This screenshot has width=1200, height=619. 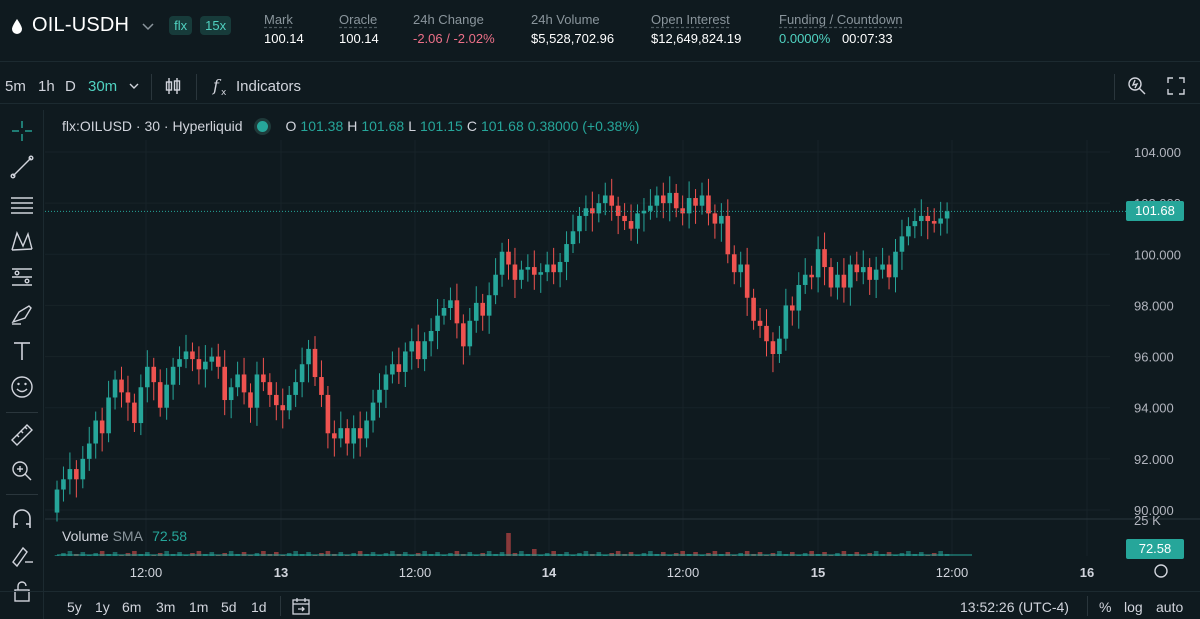 I want to click on timeframe-1h: 1h, so click(x=46, y=86).